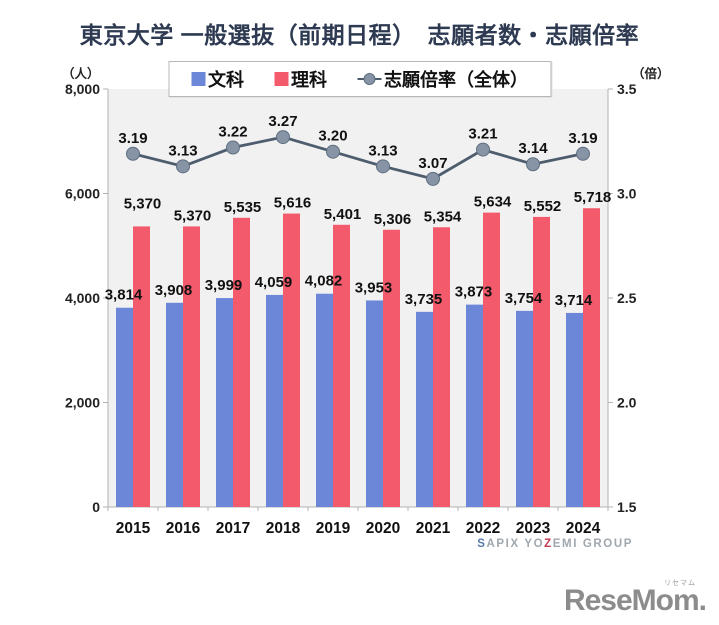 The image size is (719, 625). I want to click on legend: 文科 理科 志願倍率（全体）, so click(359, 79).